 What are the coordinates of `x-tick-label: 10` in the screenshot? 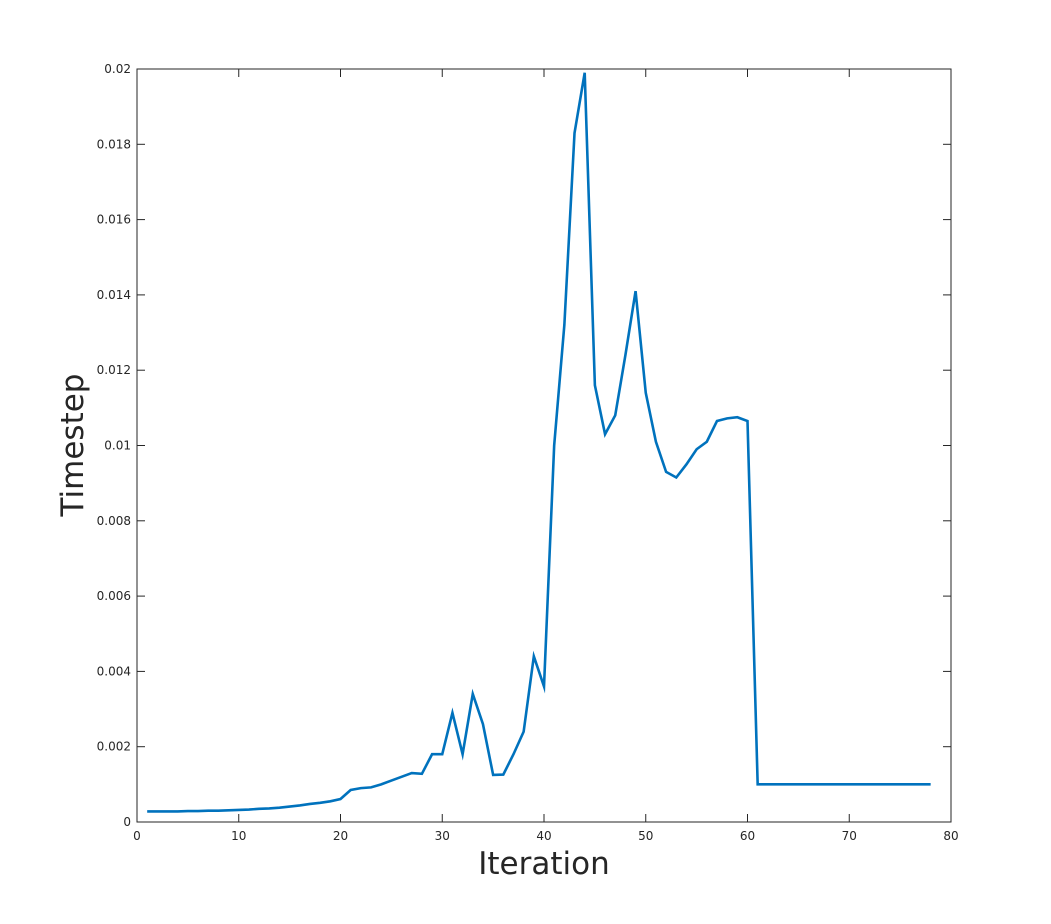 It's located at (238, 836).